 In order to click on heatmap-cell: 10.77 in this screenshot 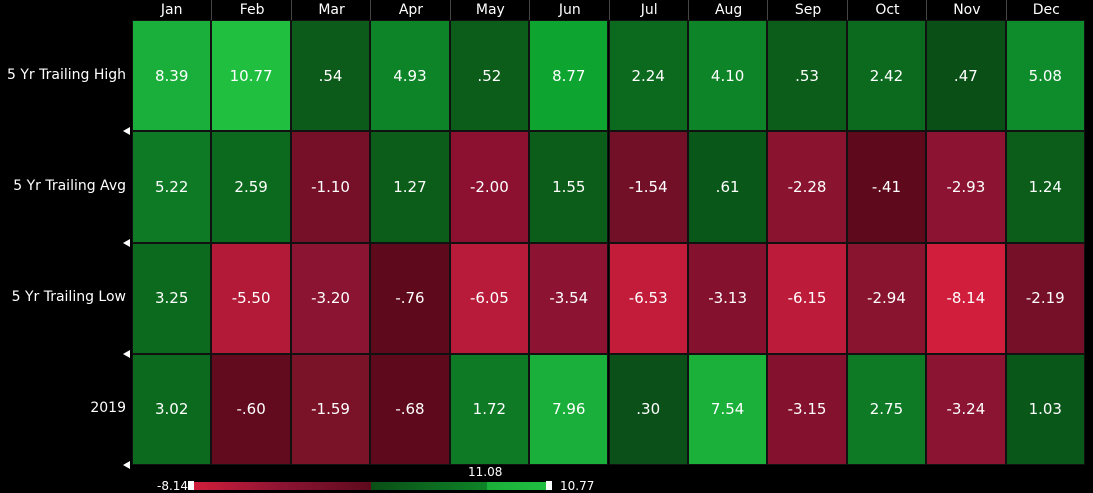, I will do `click(251, 76)`.